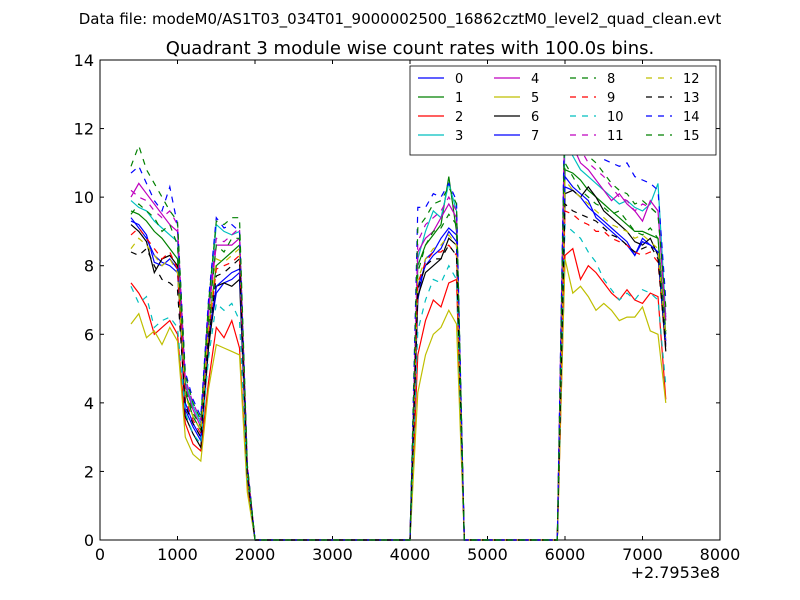 This screenshot has width=800, height=600. What do you see at coordinates (563, 110) in the screenshot?
I see `legend-box` at bounding box center [563, 110].